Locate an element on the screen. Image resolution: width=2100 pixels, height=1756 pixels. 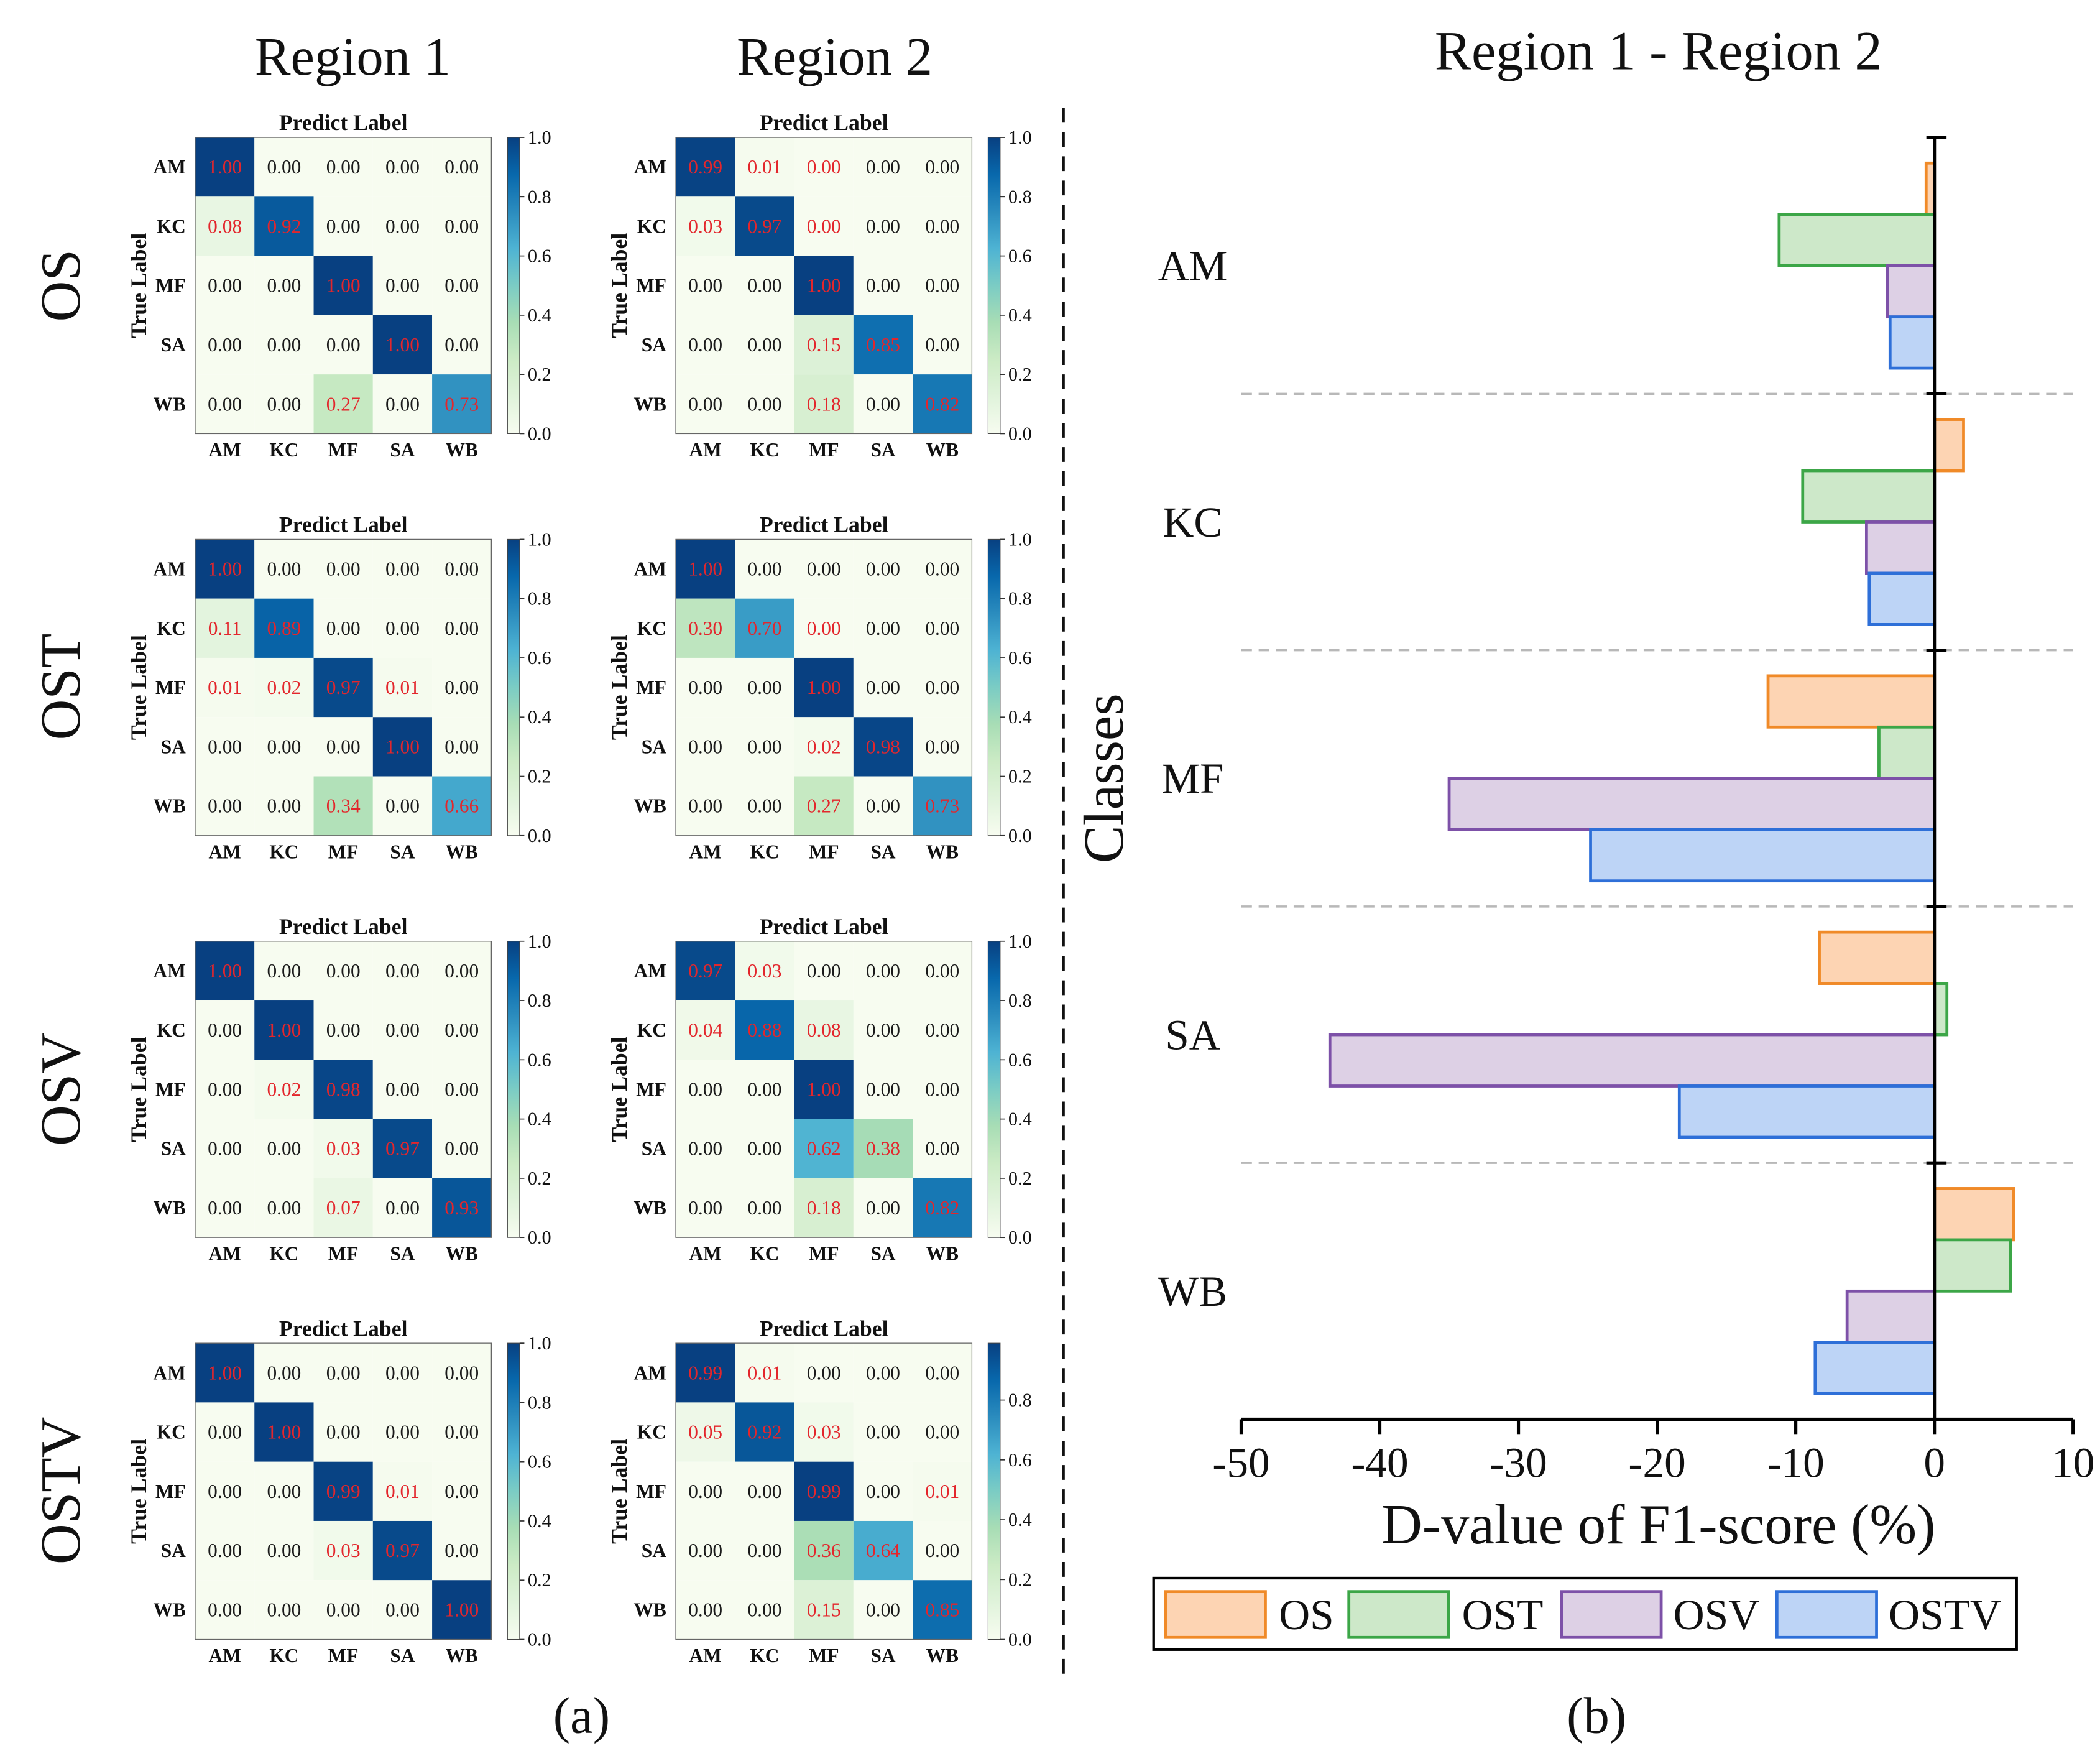
colorbar-tick-label: 0.6 is located at coordinates (539, 1461).